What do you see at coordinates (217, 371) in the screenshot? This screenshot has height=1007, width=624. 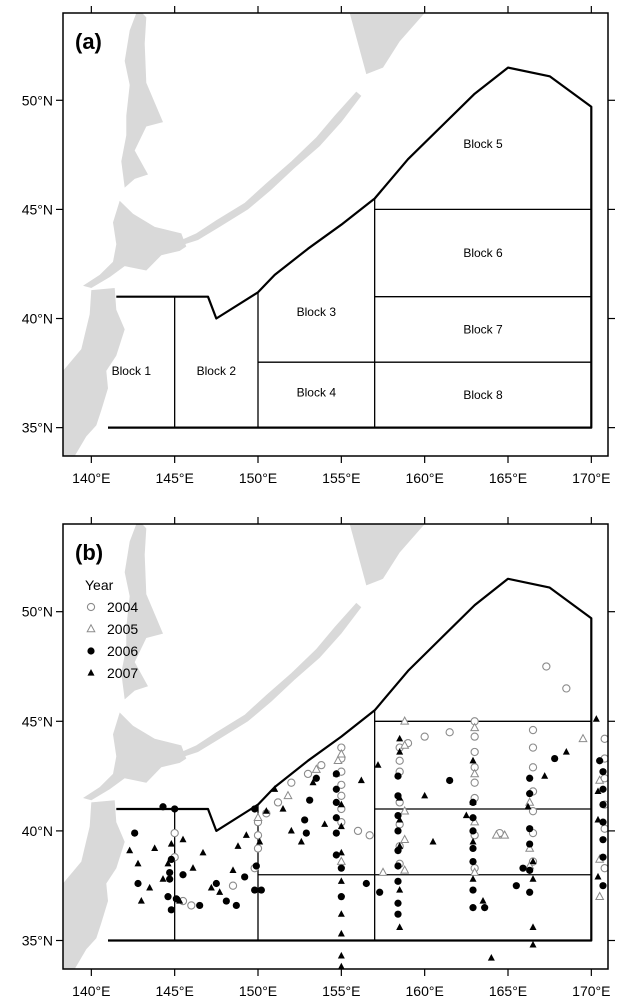 I see `block-label: Block 2` at bounding box center [217, 371].